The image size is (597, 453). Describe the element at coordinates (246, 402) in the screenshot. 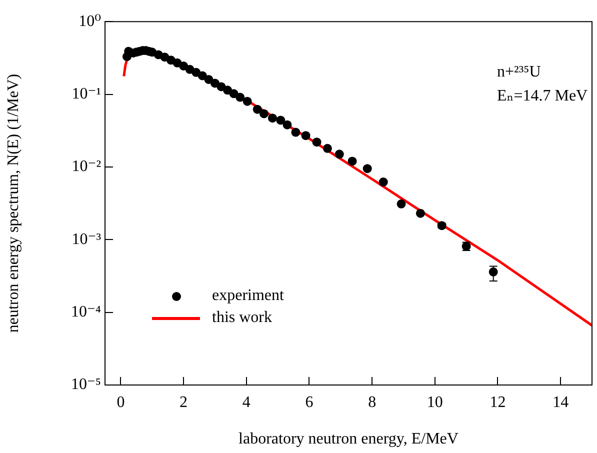

I see `x-tick-label: 4` at that location.